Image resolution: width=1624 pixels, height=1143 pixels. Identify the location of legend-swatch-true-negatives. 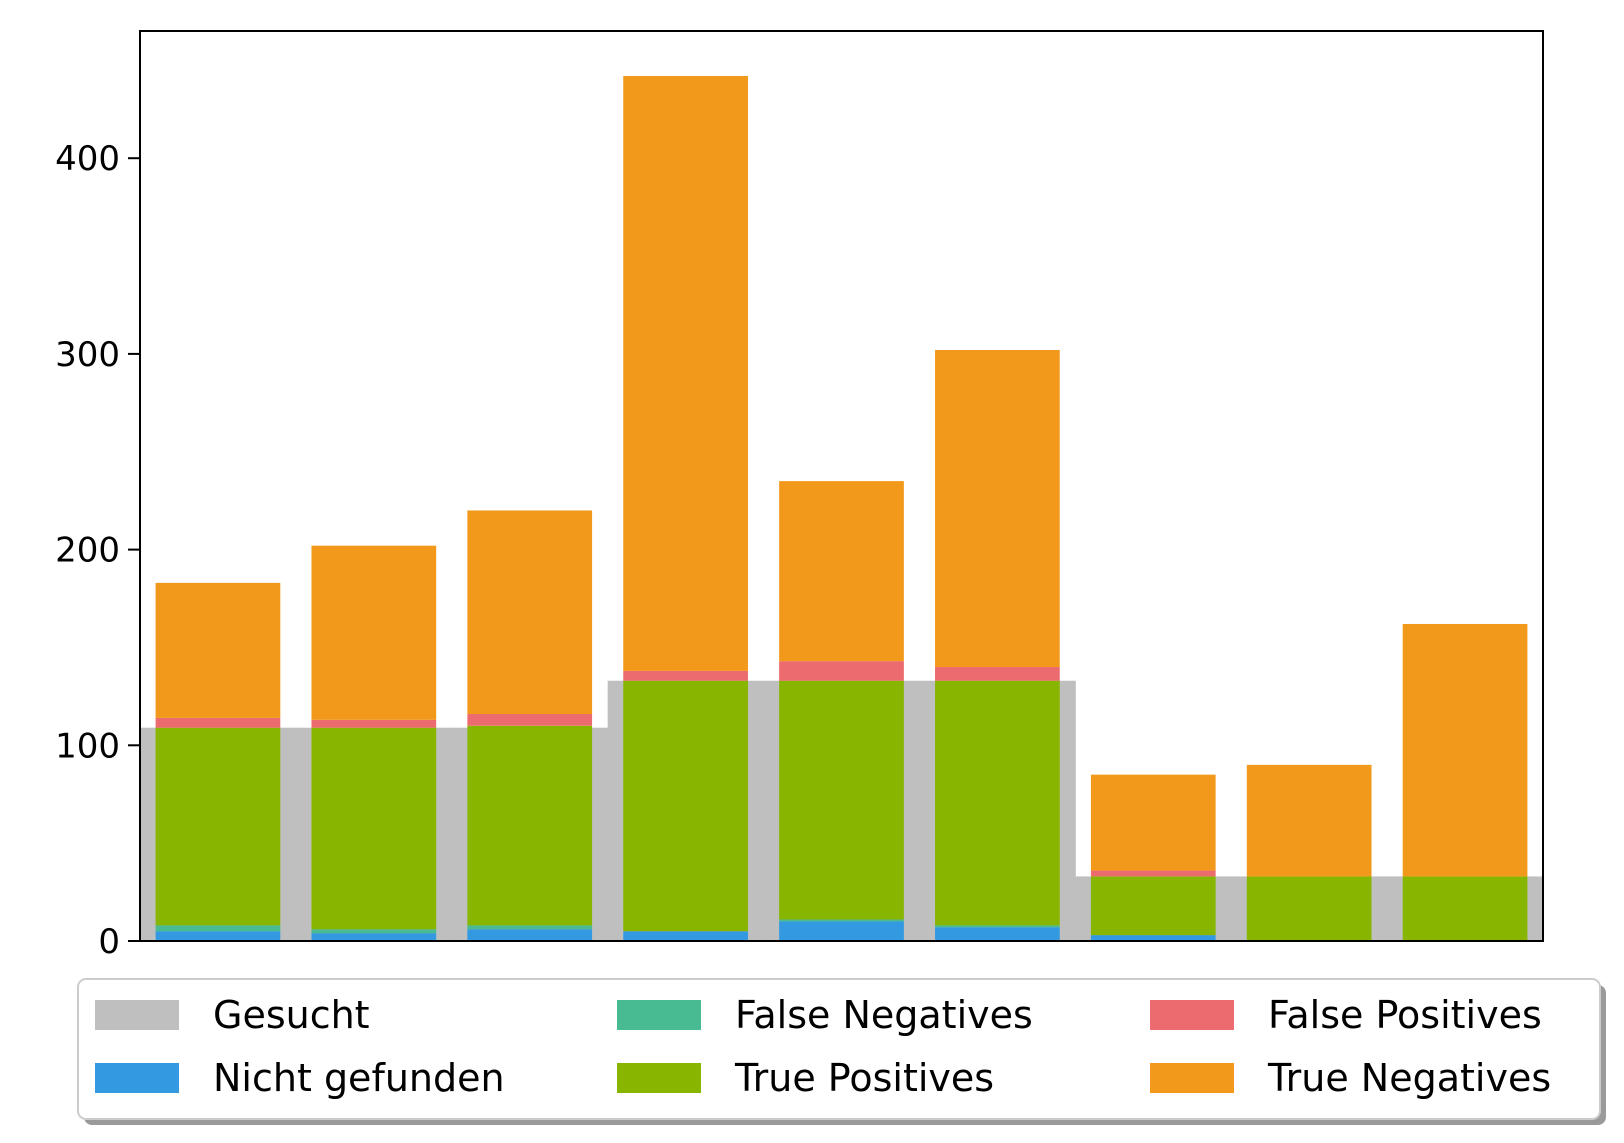
(1192, 1078).